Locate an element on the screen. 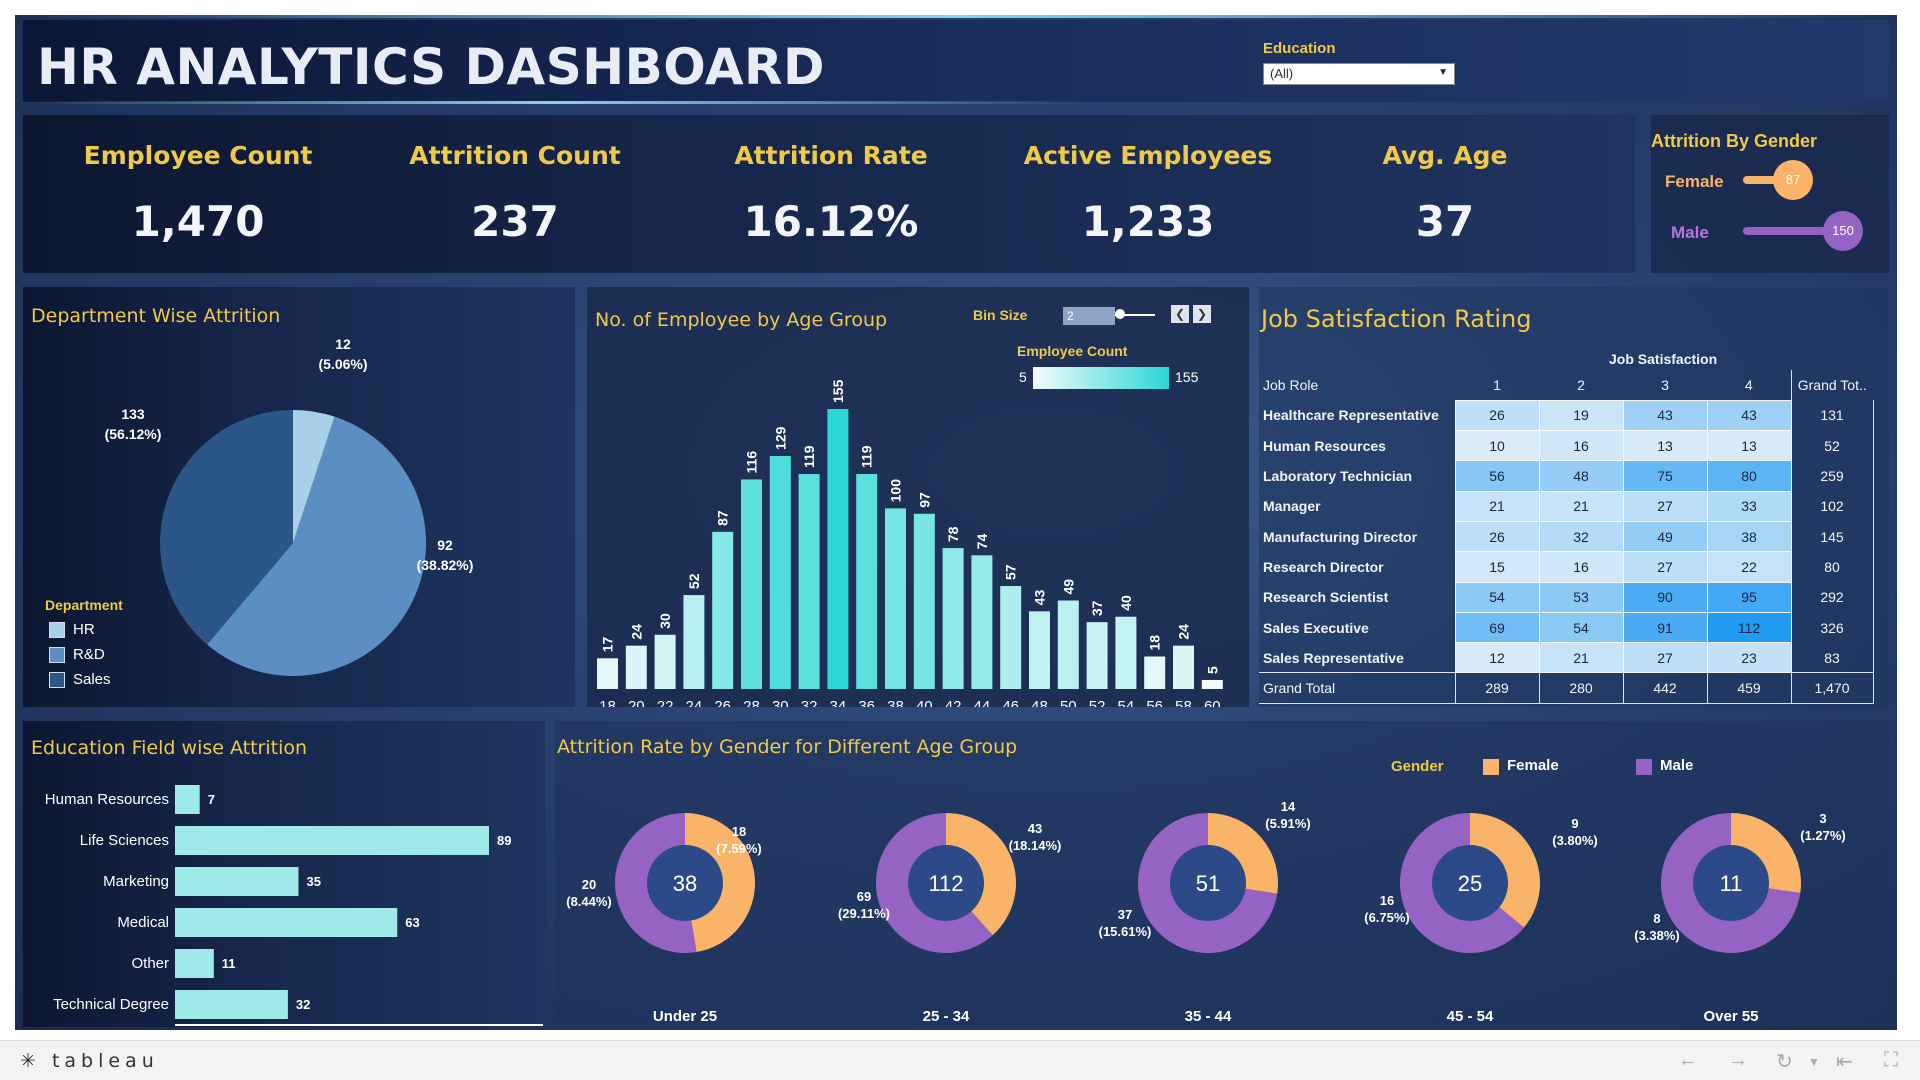  col-header-4: 4 is located at coordinates (1748, 384).